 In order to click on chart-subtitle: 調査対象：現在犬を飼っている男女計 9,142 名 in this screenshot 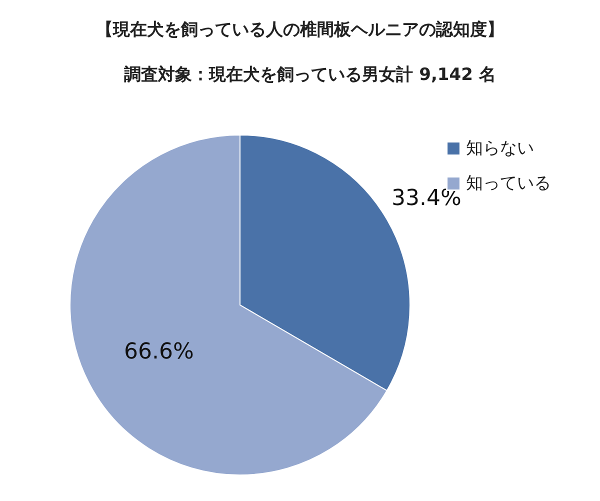, I will do `click(310, 75)`.